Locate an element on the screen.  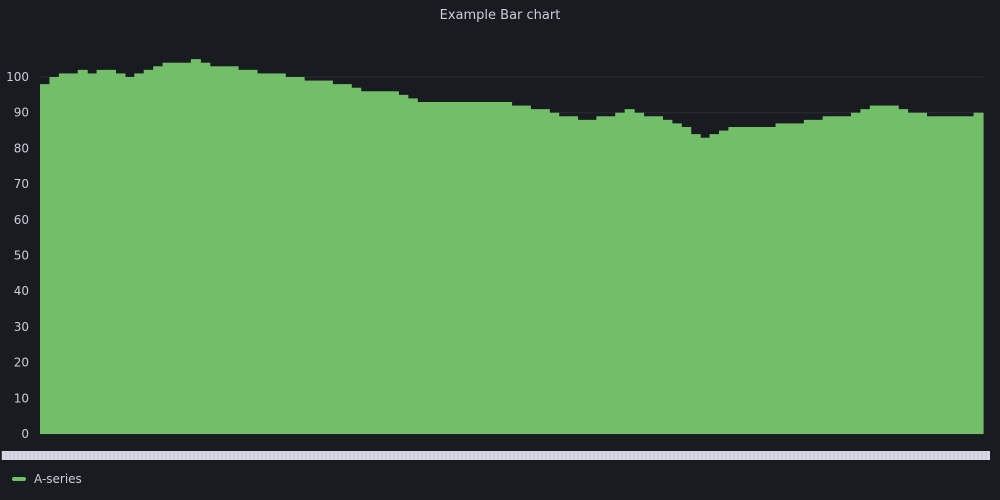
legend: A-series is located at coordinates (47, 479).